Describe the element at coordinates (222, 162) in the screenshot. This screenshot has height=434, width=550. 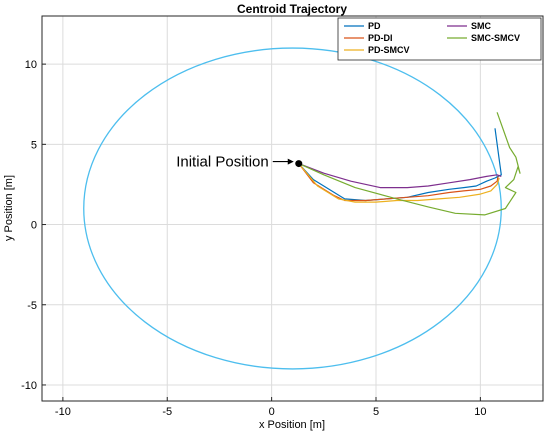
I see `initial-position-label: Initial Position` at that location.